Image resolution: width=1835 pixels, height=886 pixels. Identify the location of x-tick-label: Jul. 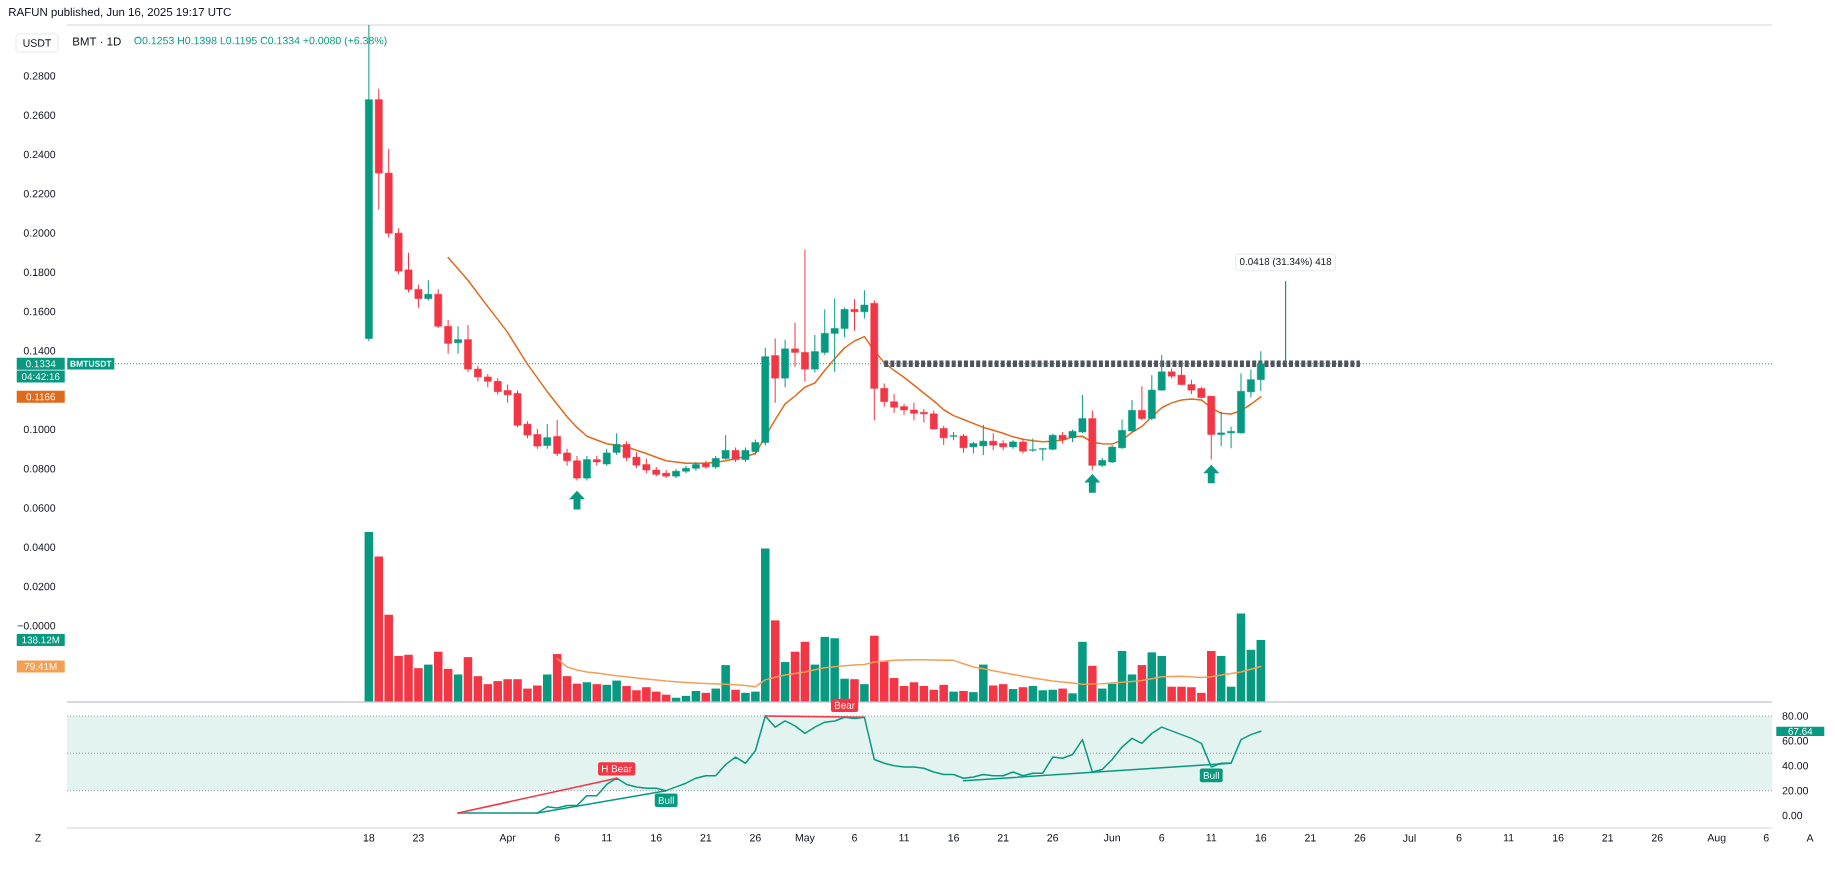
(1409, 838).